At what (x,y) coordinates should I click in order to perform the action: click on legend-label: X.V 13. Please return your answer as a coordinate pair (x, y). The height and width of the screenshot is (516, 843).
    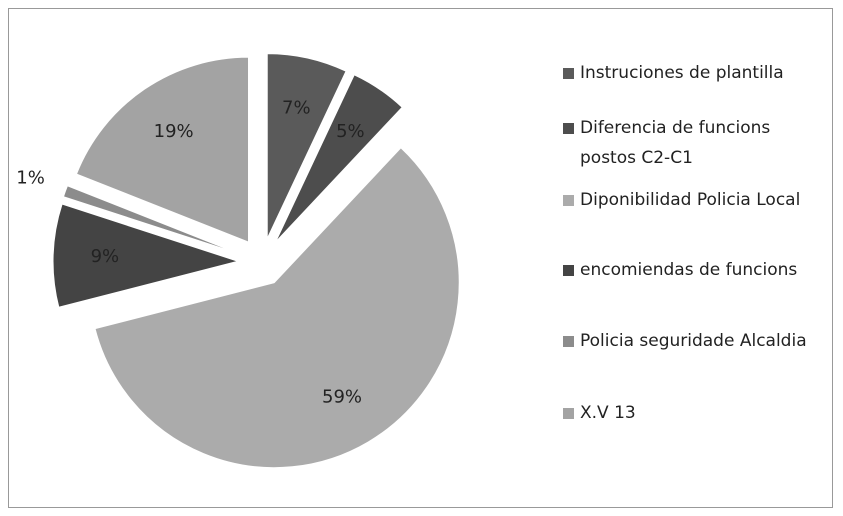
    Looking at the image, I should click on (608, 413).